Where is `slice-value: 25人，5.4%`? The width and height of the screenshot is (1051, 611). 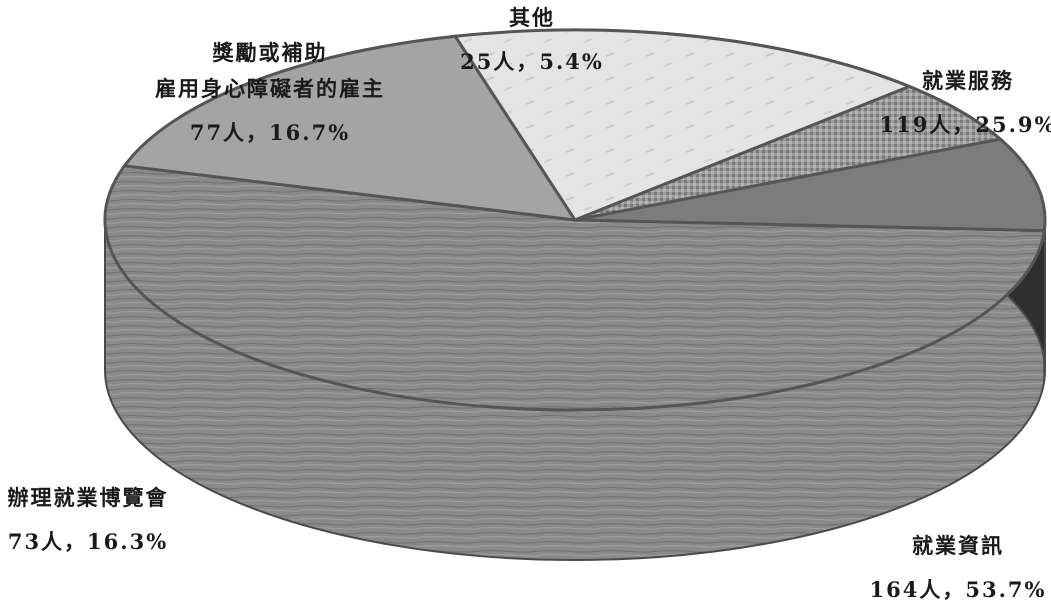 slice-value: 25人，5.4% is located at coordinates (532, 61).